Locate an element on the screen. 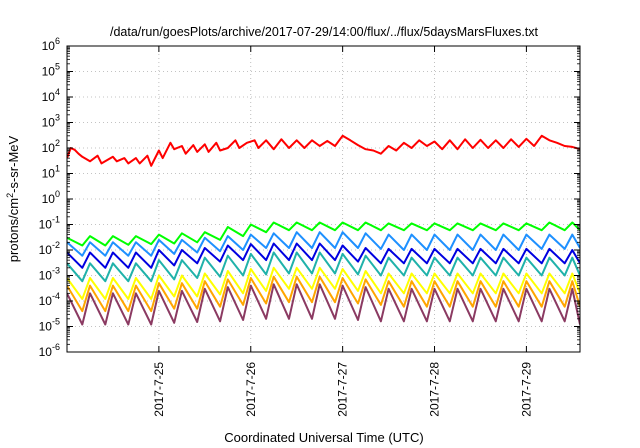  y-axis-label-base: protons/cm is located at coordinates (13, 230).